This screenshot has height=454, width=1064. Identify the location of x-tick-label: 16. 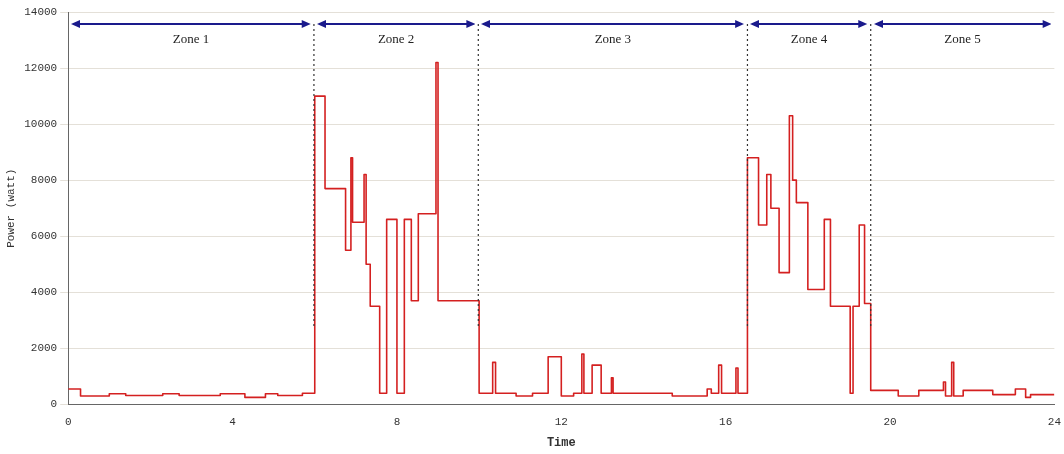
(726, 421).